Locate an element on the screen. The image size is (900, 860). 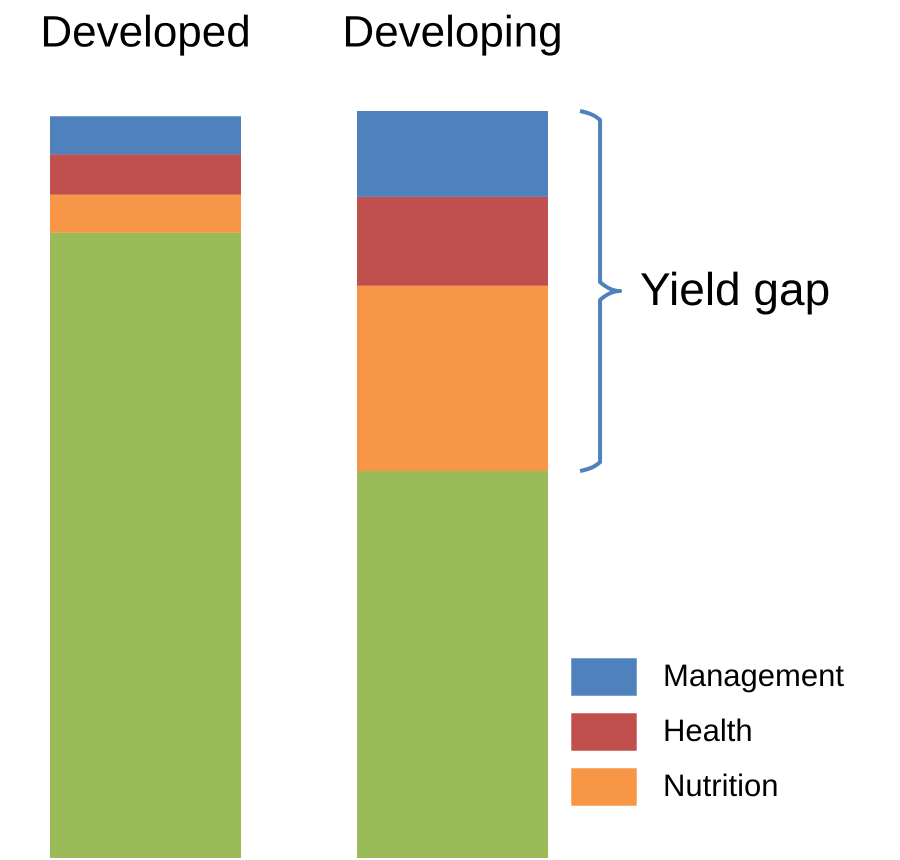
text: Yield gap is located at coordinates (735, 289).